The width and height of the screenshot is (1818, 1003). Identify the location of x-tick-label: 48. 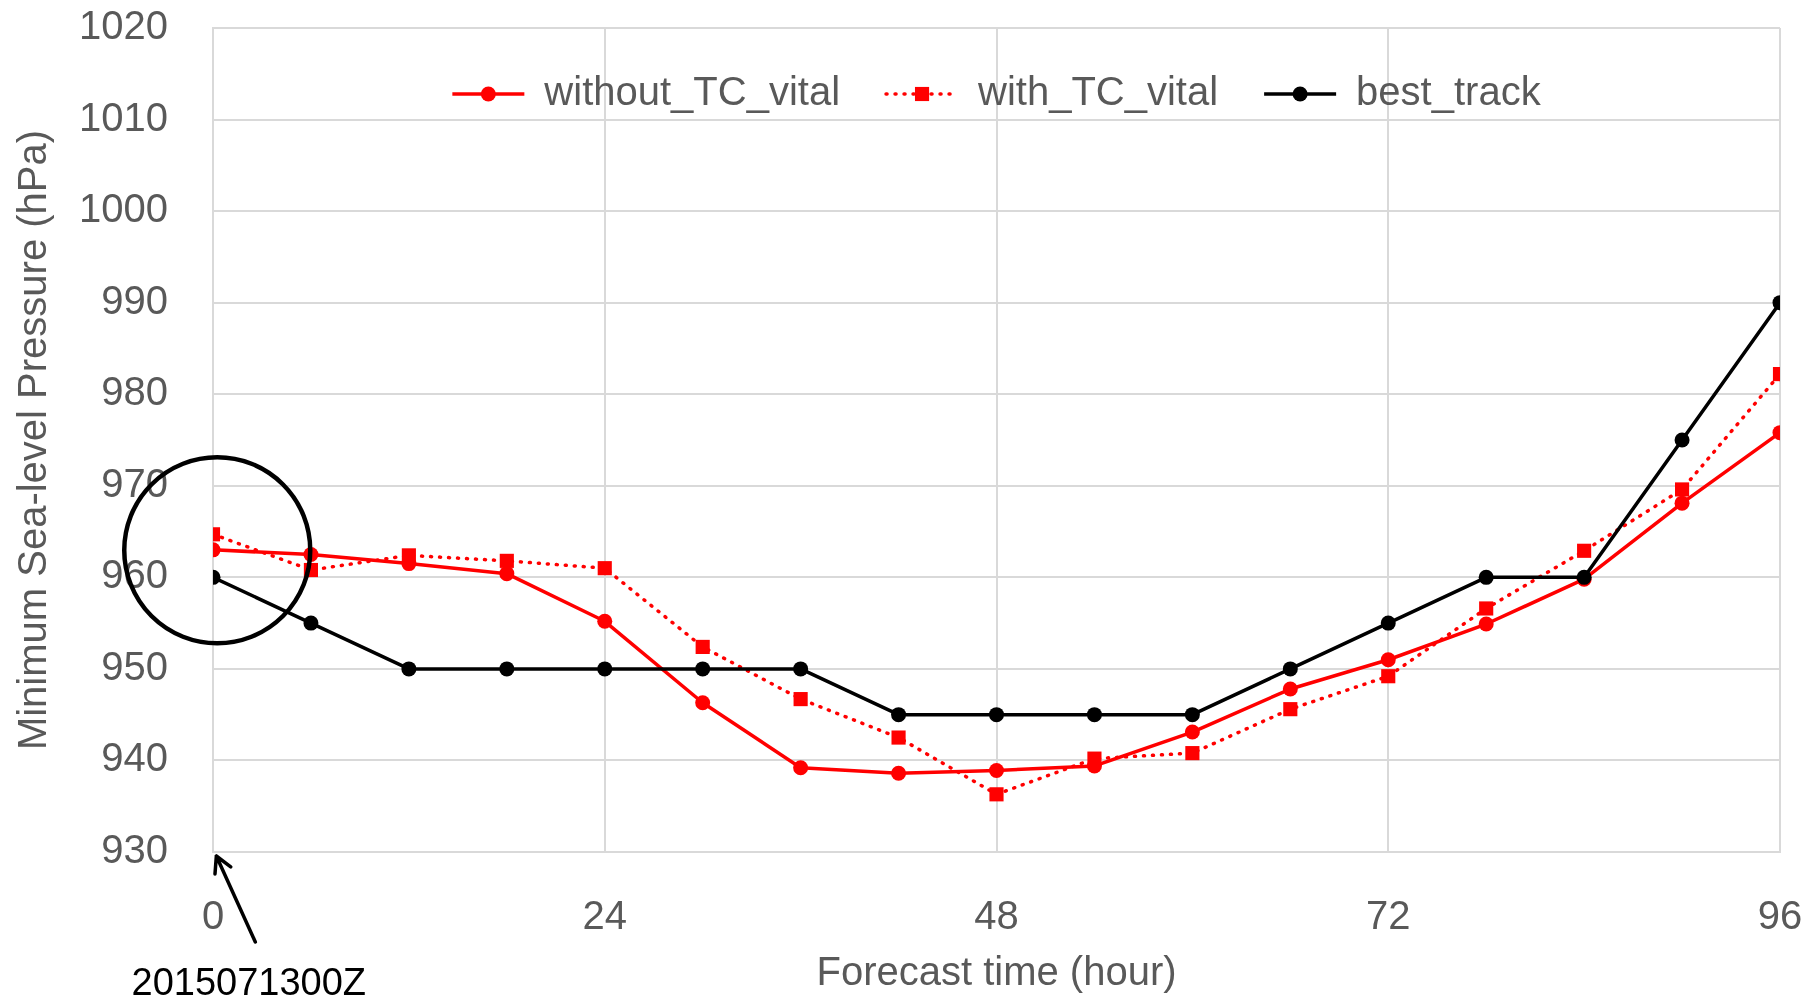
(996, 915).